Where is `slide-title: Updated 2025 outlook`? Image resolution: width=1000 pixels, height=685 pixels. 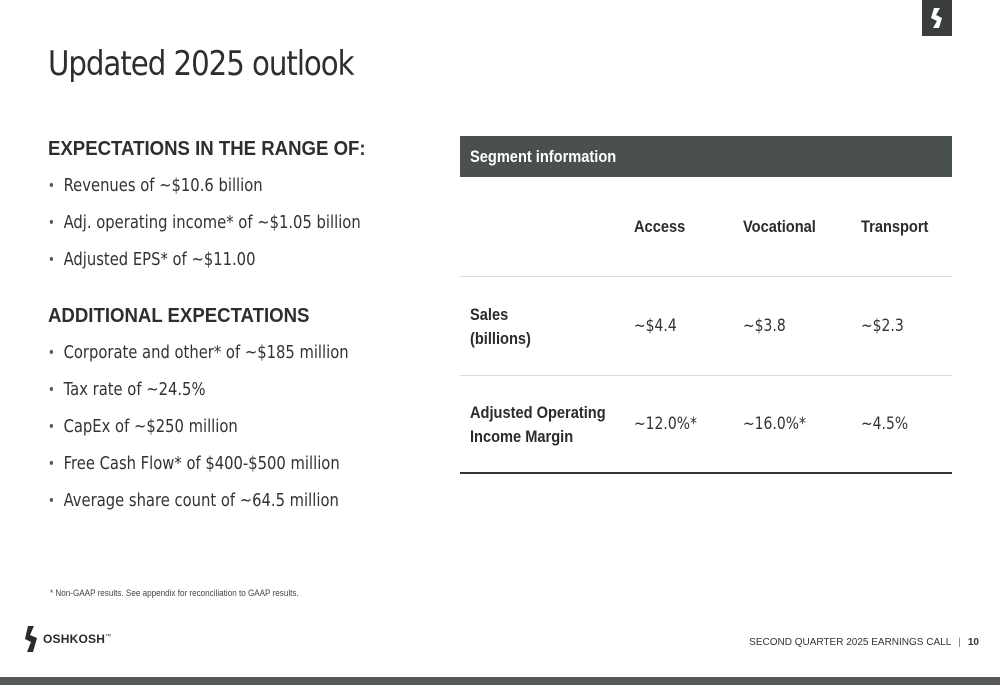 slide-title: Updated 2025 outlook is located at coordinates (201, 64).